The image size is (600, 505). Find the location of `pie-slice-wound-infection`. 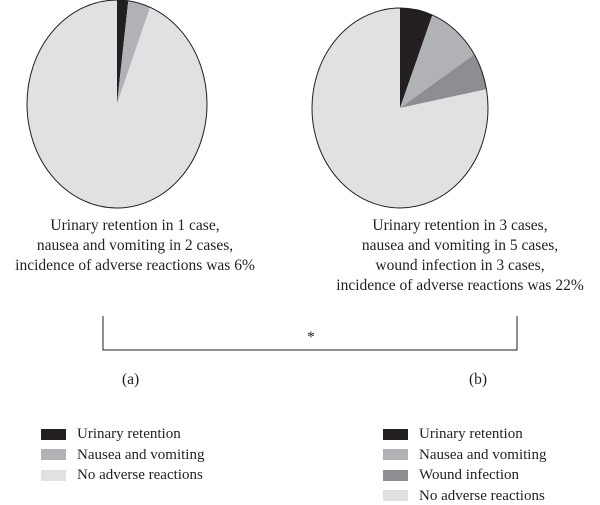

pie-slice-wound-infection is located at coordinates (443, 81).